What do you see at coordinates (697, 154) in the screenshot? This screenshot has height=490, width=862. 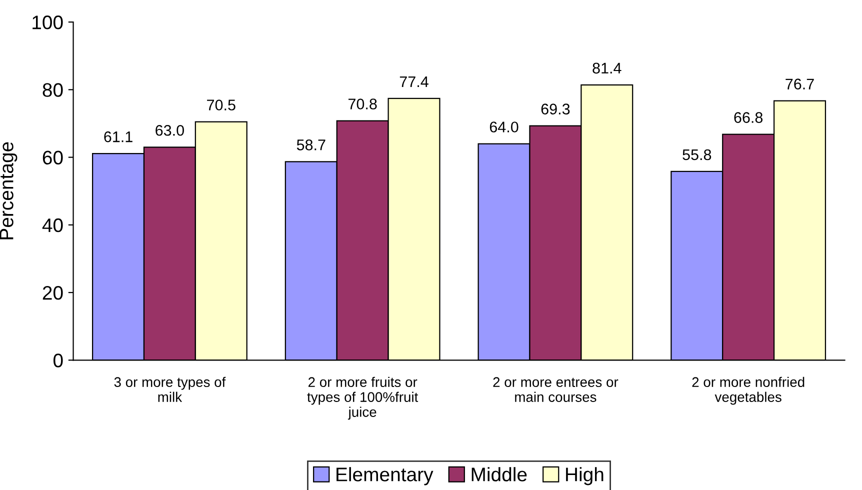 I see `data-label: 55.8` at bounding box center [697, 154].